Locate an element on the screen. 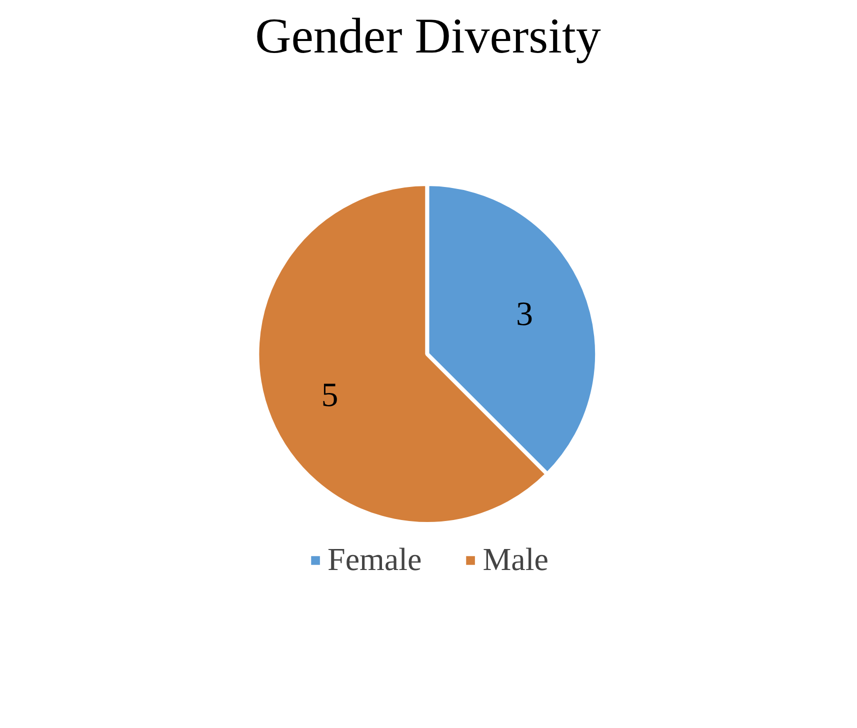  legend-label: Female is located at coordinates (375, 559).